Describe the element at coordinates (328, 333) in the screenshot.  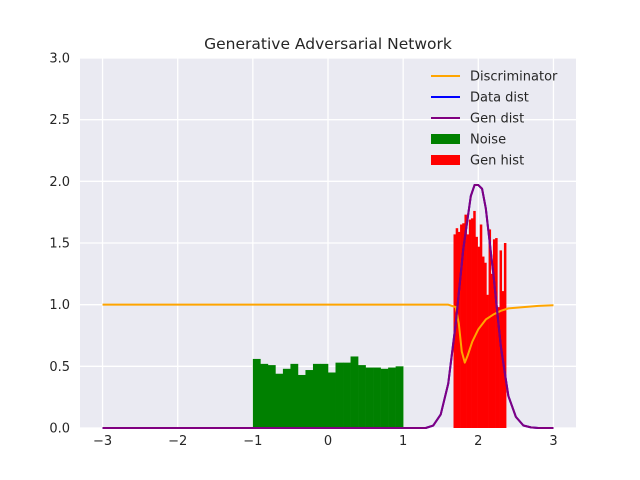
I see `series-line` at that location.